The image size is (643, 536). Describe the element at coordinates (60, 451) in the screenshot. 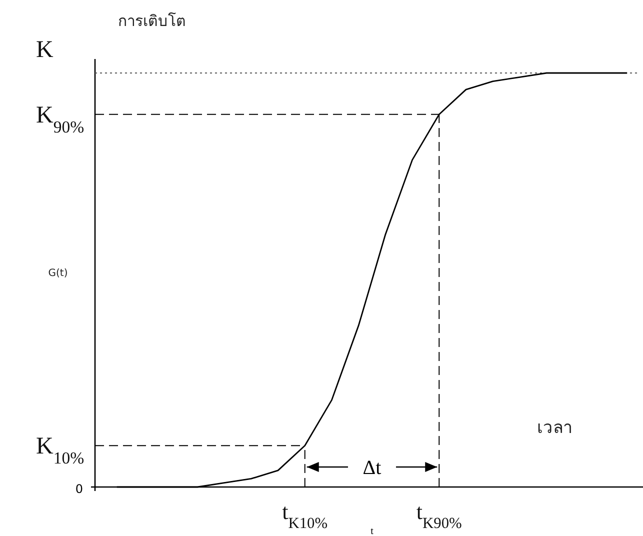

I see `ref-line-label: K$_{10%}$` at that location.